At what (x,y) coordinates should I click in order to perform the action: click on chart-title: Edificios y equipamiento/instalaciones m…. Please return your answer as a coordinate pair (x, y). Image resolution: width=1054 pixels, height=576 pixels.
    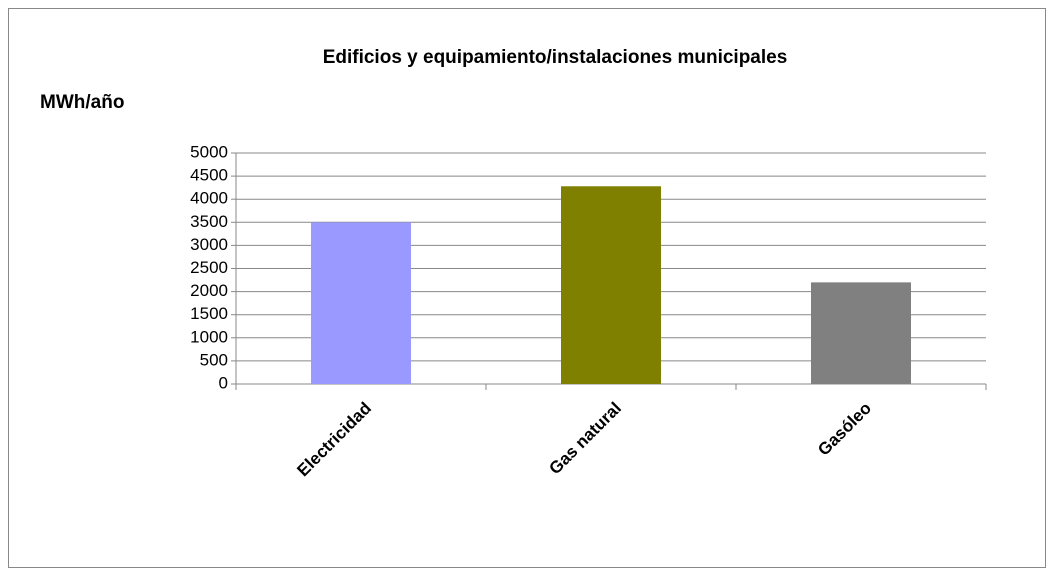
    Looking at the image, I should click on (555, 57).